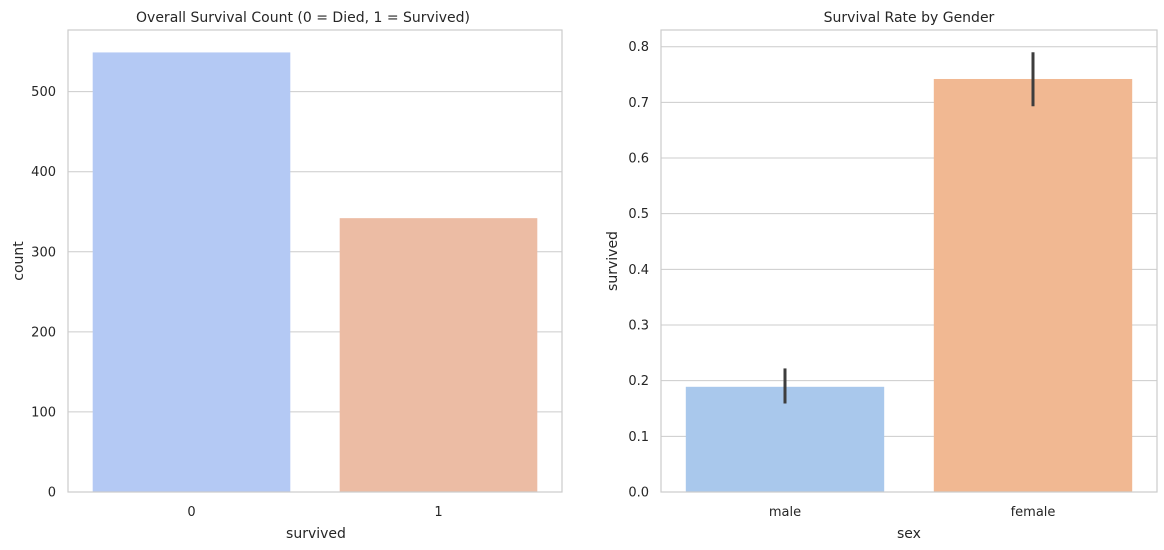  I want to click on y-tick-label: 0.3, so click(638, 326).